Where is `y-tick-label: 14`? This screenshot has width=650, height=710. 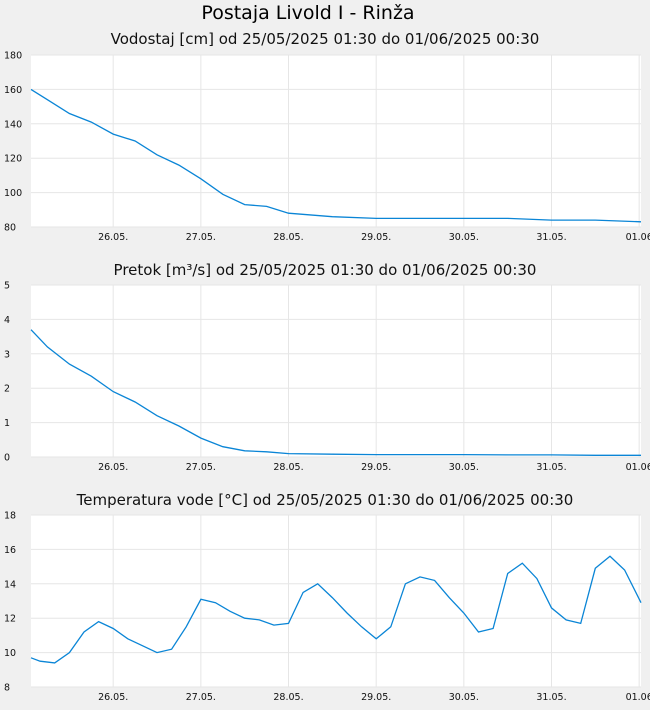 y-tick-label: 14 is located at coordinates (10, 584).